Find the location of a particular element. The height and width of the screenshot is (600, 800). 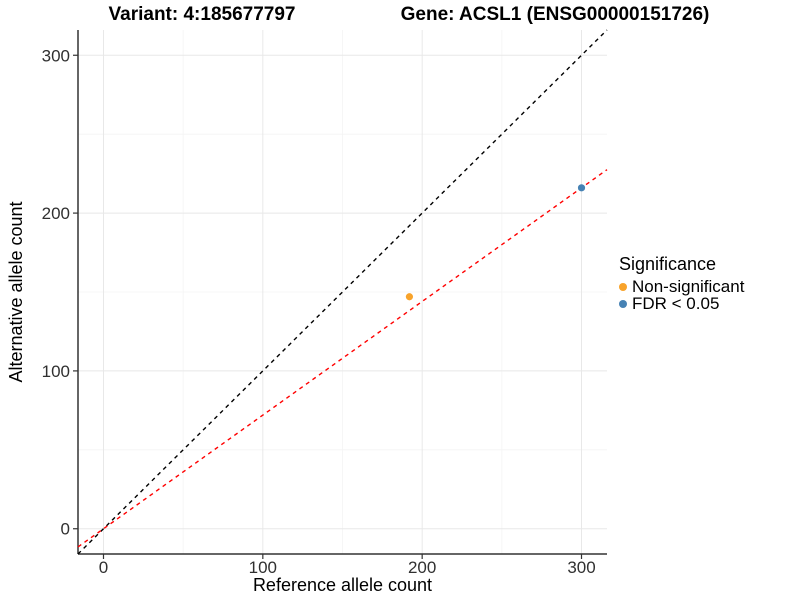

y-tick-label: 300 is located at coordinates (56, 55).